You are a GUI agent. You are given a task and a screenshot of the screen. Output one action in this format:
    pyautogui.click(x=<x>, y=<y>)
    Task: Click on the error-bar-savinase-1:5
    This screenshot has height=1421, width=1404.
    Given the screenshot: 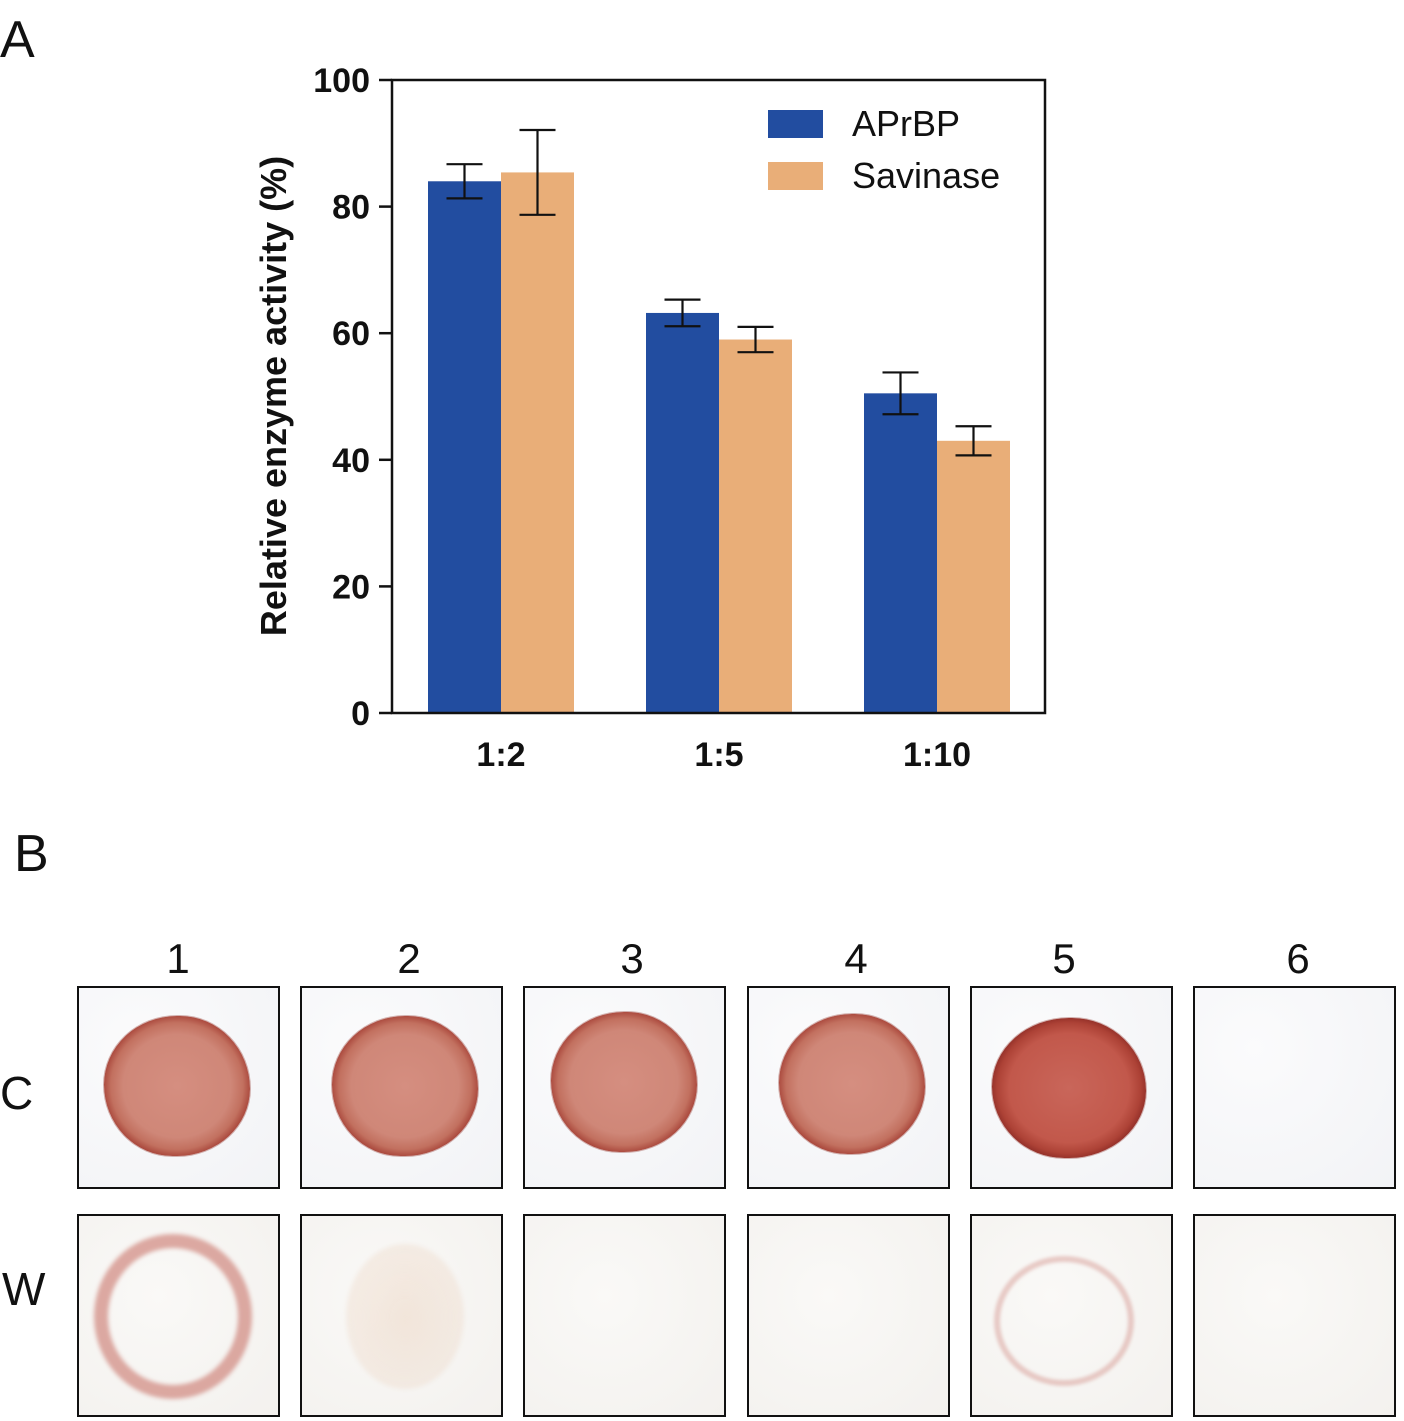 What is the action you would take?
    pyautogui.click(x=755, y=339)
    